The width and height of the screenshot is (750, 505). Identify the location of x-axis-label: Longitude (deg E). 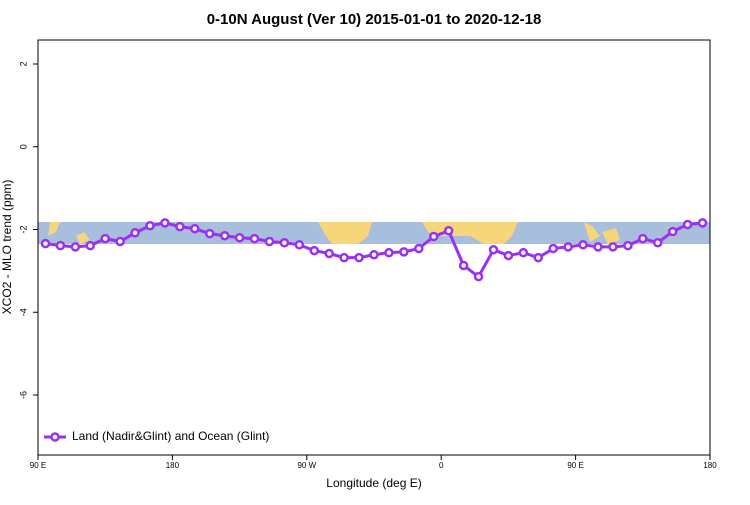
(373, 483).